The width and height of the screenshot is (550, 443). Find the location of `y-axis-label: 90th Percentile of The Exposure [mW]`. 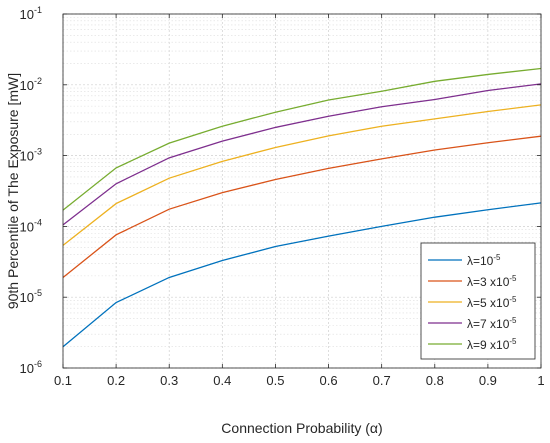

y-axis-label: 90th Percentile of The Exposure [mW] is located at coordinates (13, 191).